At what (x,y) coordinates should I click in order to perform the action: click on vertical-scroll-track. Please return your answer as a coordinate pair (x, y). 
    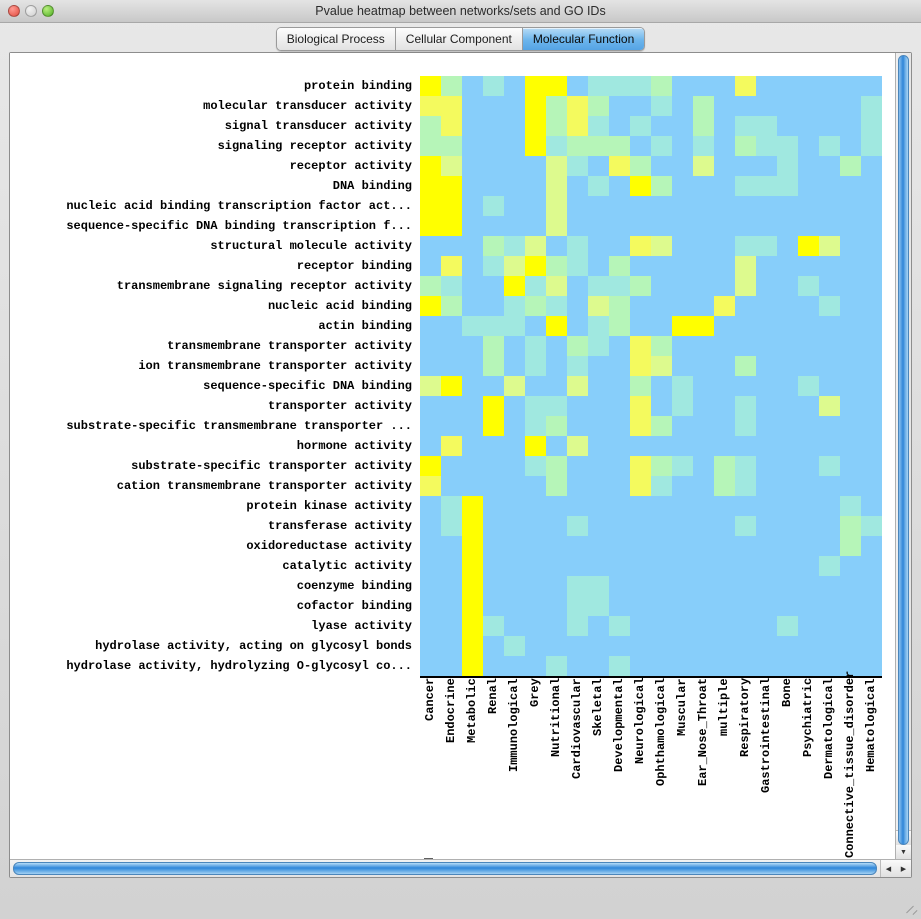
    Looking at the image, I should click on (903, 449).